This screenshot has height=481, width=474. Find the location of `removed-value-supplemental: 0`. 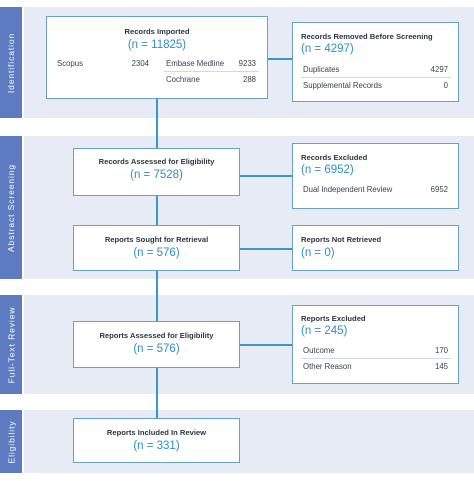

removed-value-supplemental: 0 is located at coordinates (445, 85).